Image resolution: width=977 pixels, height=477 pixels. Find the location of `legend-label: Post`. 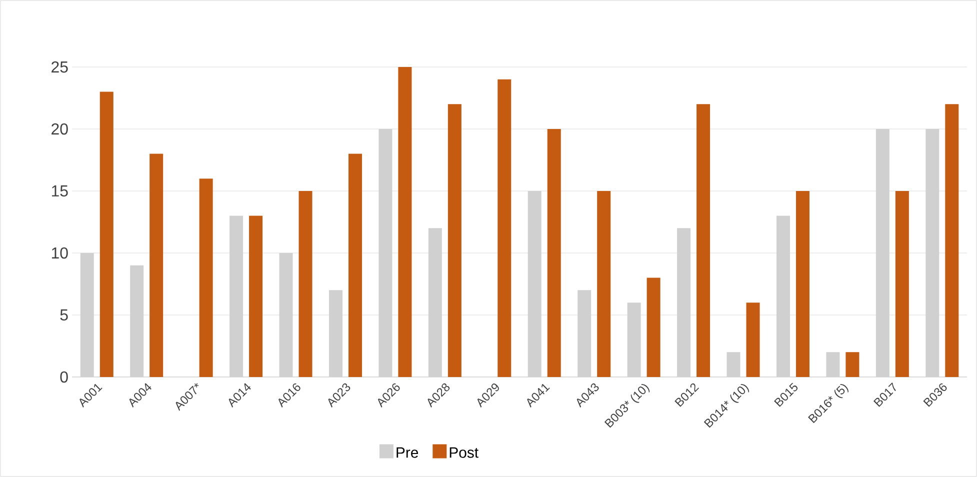

legend-label: Post is located at coordinates (464, 452).